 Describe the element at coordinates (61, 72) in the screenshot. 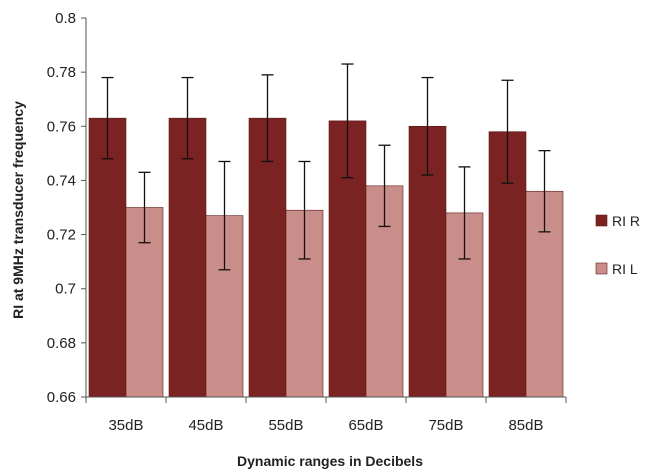

I see `y-tick-label: 0.78` at that location.